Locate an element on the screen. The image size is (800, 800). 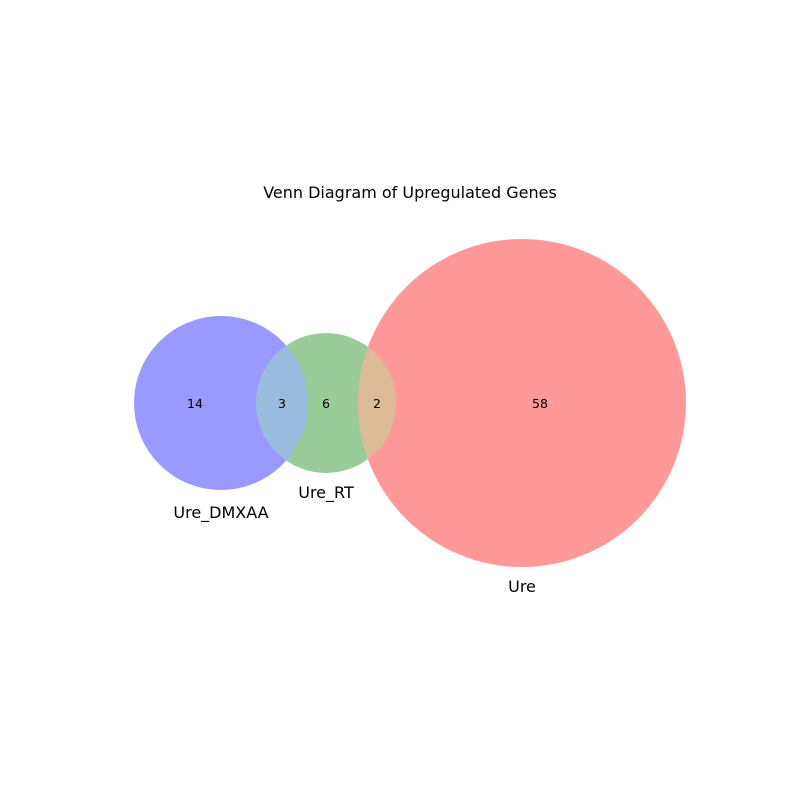
diagram-title: Venn Diagram of Upregulated Genes is located at coordinates (410, 192).